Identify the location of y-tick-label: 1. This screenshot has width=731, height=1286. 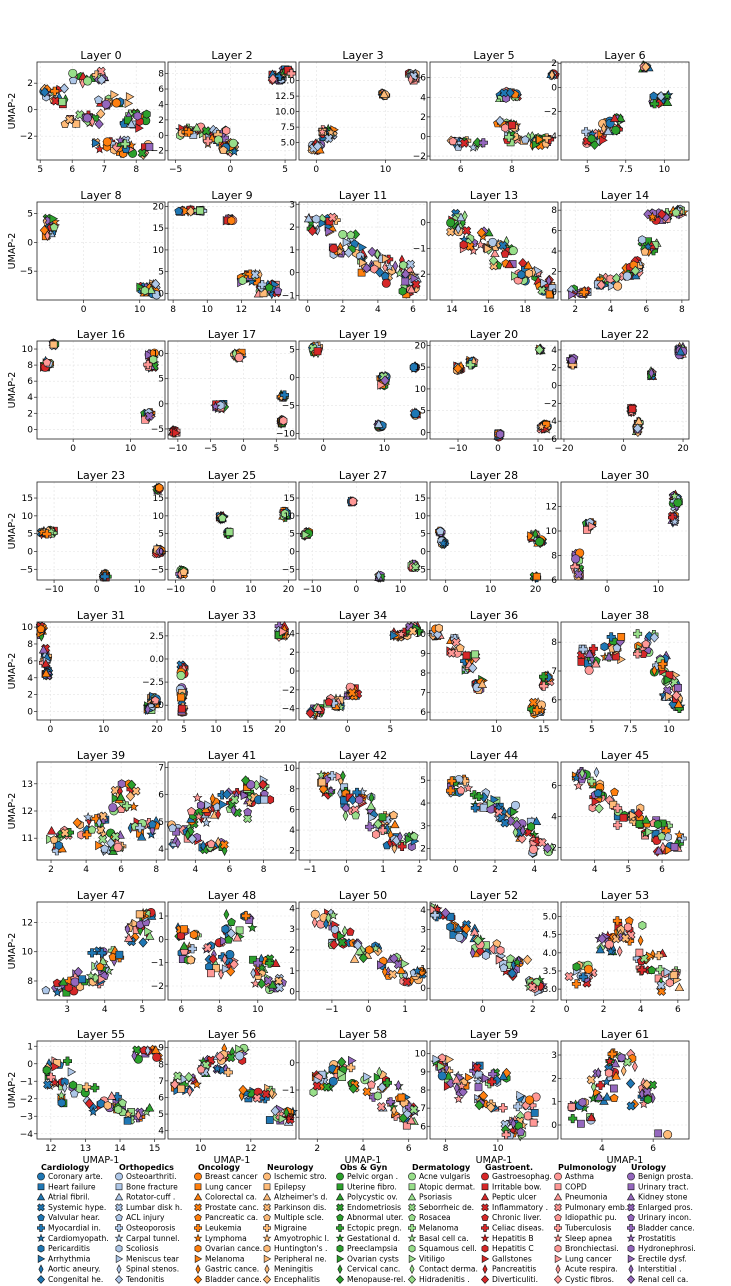
(292, 251).